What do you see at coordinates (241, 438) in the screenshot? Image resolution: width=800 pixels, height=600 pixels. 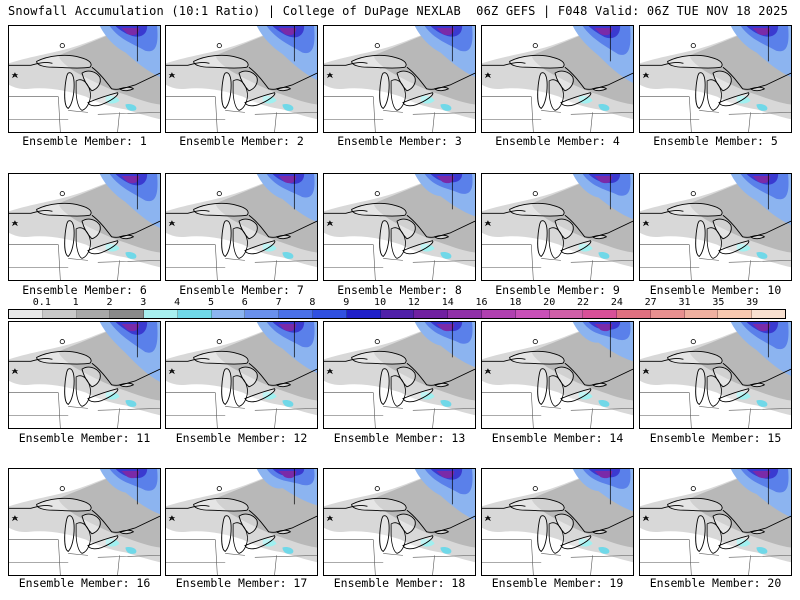 I see `ensemble-member-label: Ensemble Member: 12` at bounding box center [241, 438].